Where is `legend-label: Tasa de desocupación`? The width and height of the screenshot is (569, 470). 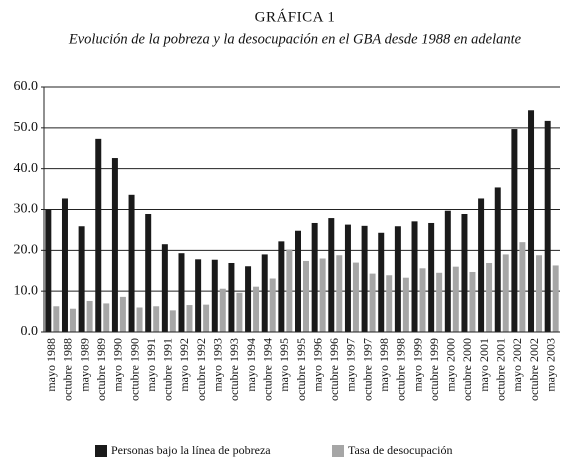 legend-label: Tasa de desocupación is located at coordinates (400, 450).